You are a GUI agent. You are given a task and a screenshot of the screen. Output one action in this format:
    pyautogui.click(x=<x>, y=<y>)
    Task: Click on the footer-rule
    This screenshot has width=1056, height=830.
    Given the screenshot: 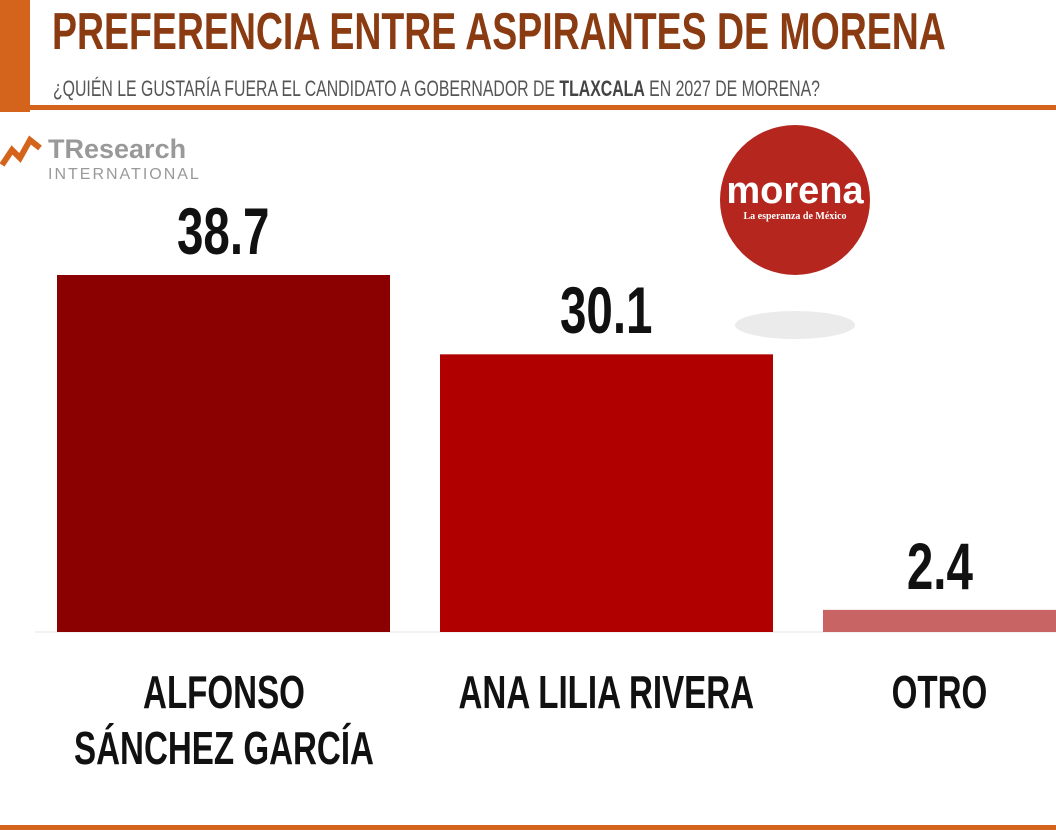 What is the action you would take?
    pyautogui.click(x=528, y=827)
    